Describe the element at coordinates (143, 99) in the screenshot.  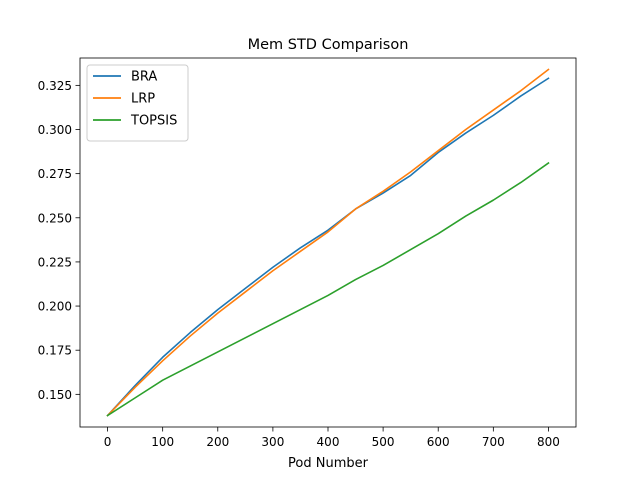
I see `legend-label-lrp: LRP` at that location.